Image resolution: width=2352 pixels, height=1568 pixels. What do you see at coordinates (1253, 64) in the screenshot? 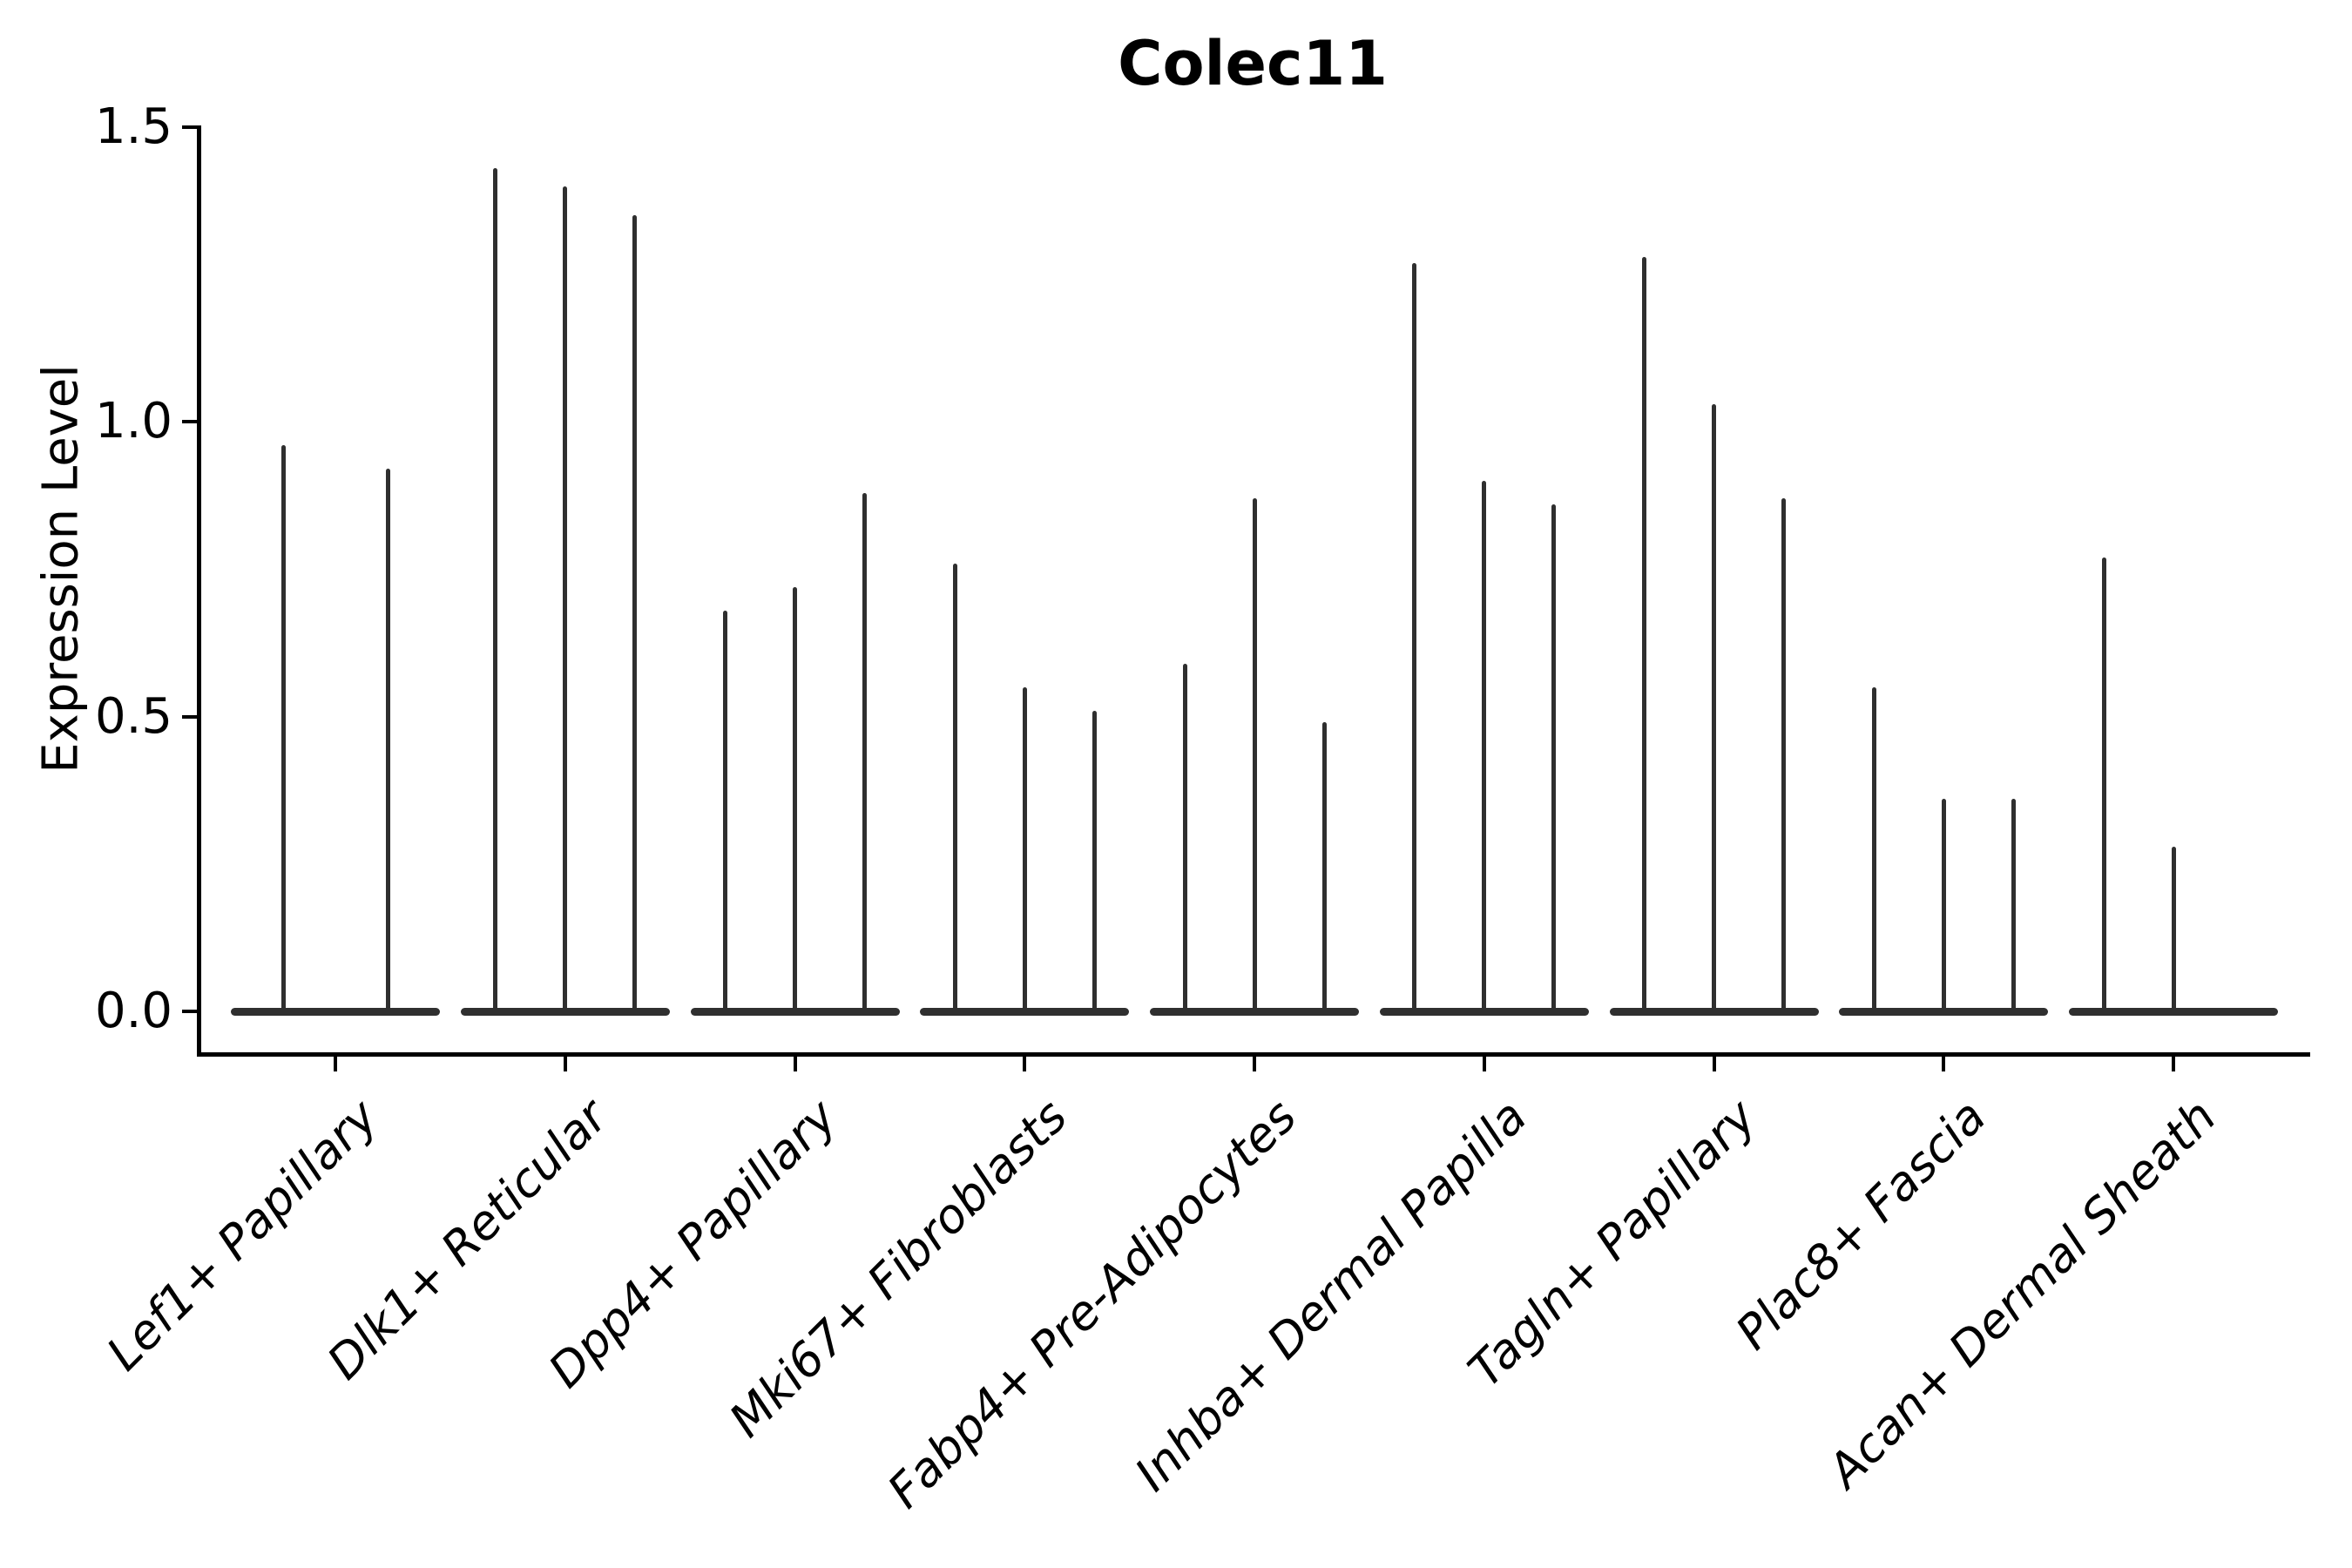
I see `plot-title: Colec11` at bounding box center [1253, 64].